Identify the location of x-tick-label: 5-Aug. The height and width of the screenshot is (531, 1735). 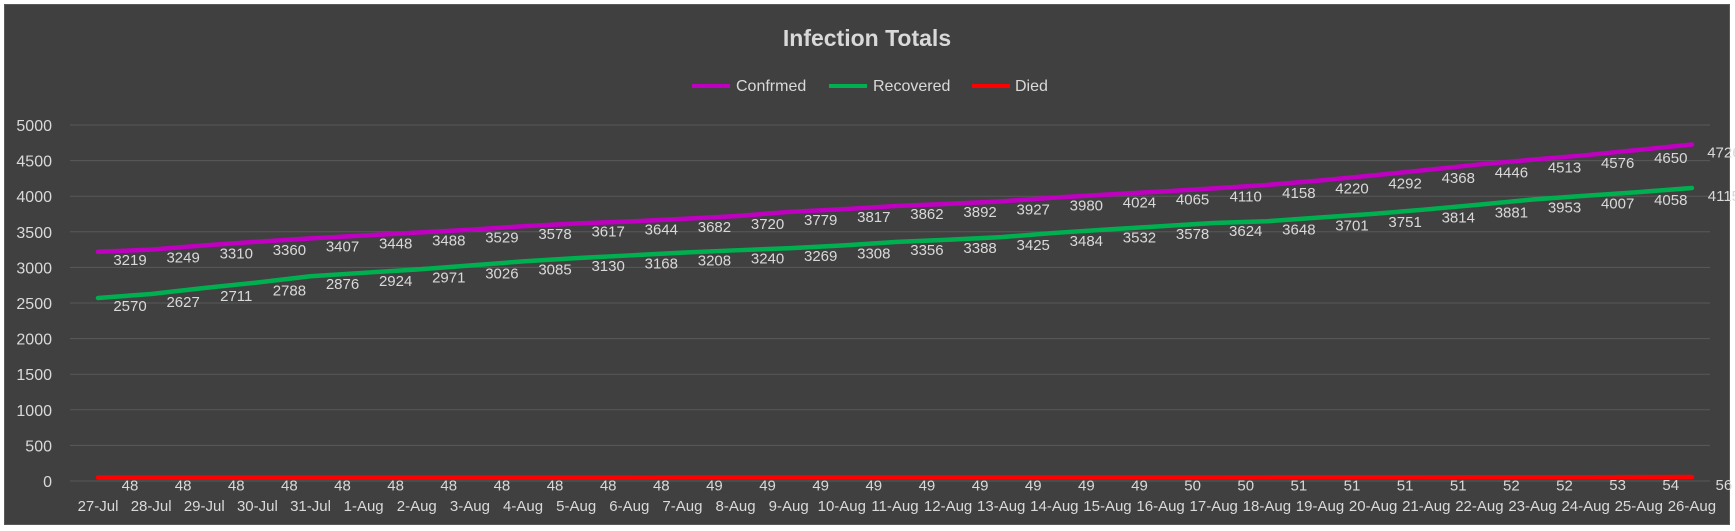
(576, 506).